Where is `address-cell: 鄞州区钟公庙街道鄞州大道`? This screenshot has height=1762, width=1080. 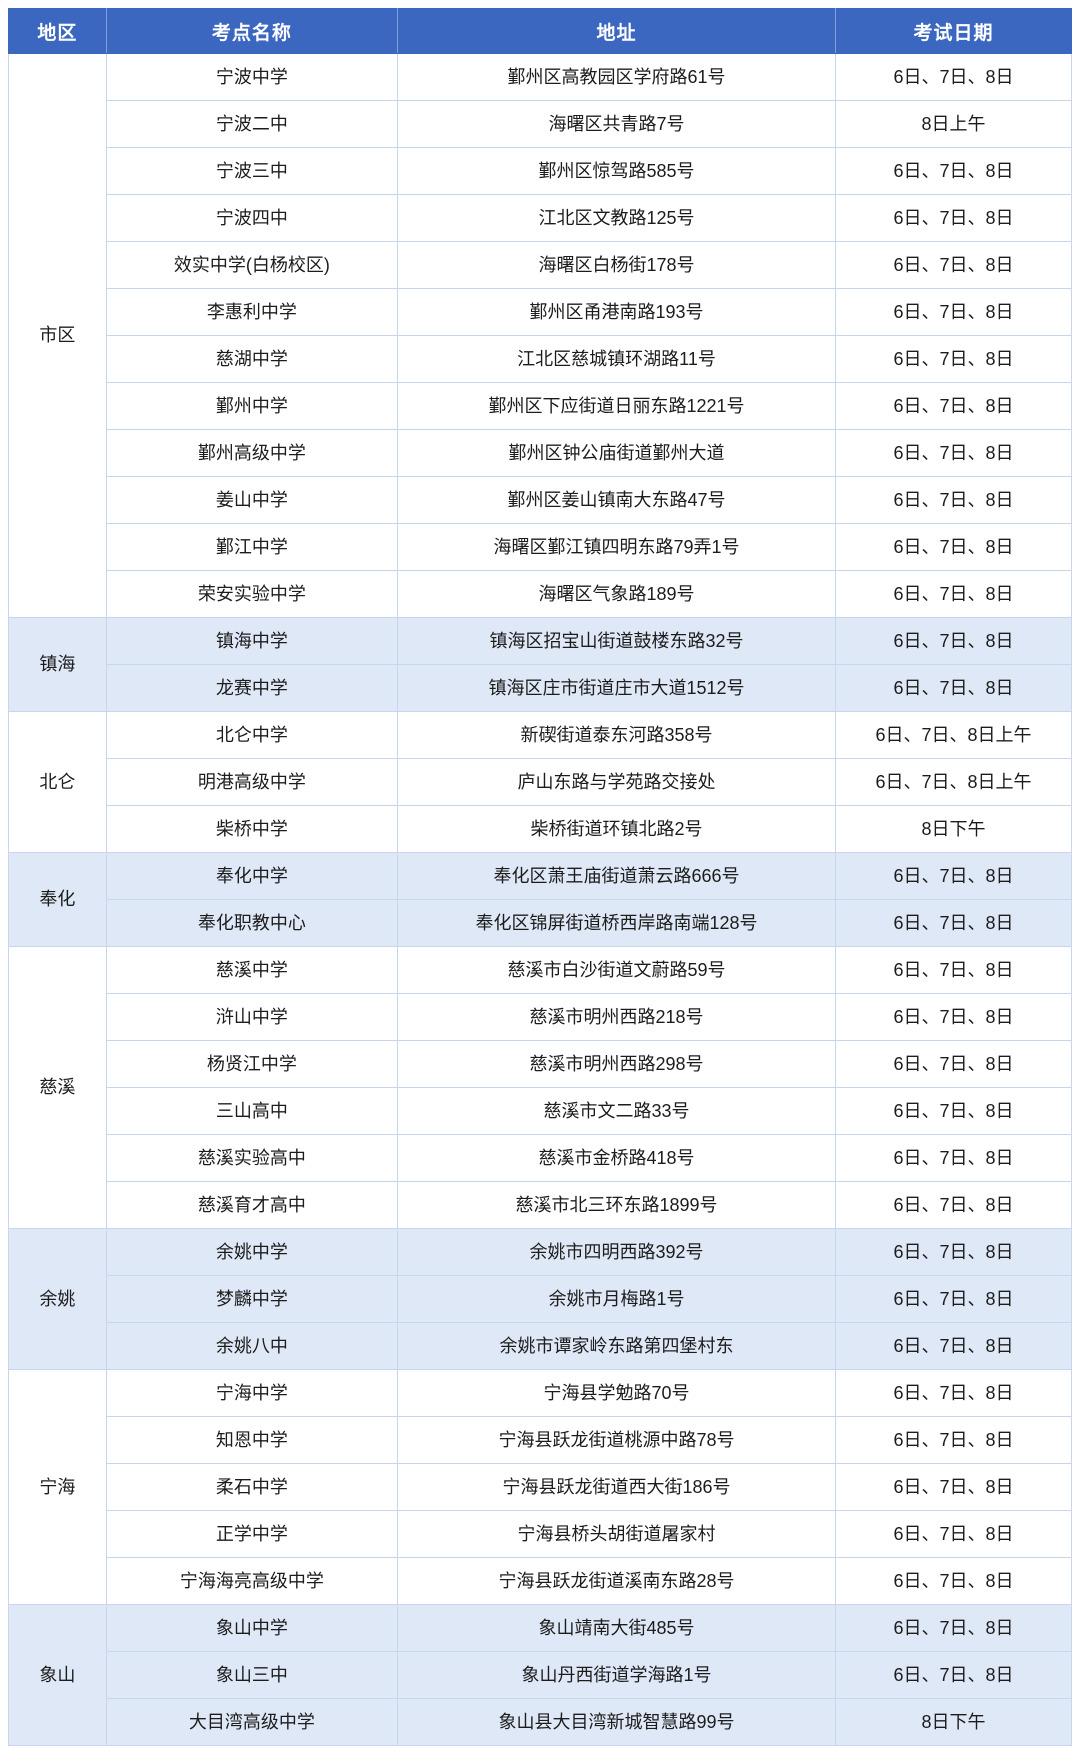 address-cell: 鄞州区钟公庙街道鄞州大道 is located at coordinates (616, 453).